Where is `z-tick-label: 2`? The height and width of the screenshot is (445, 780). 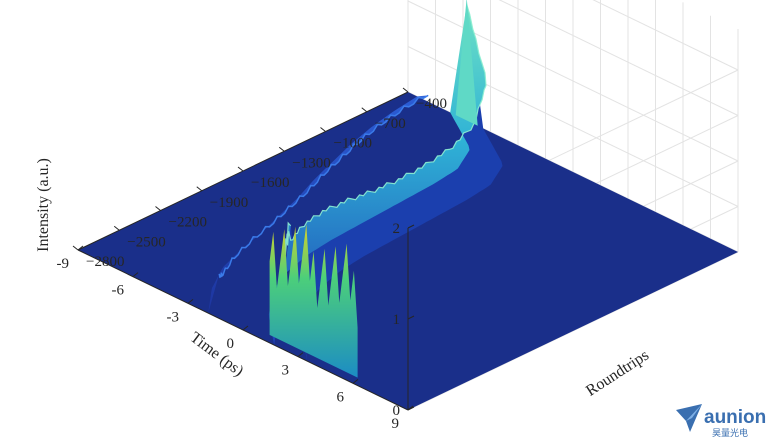 z-tick-label: 2 is located at coordinates (397, 229).